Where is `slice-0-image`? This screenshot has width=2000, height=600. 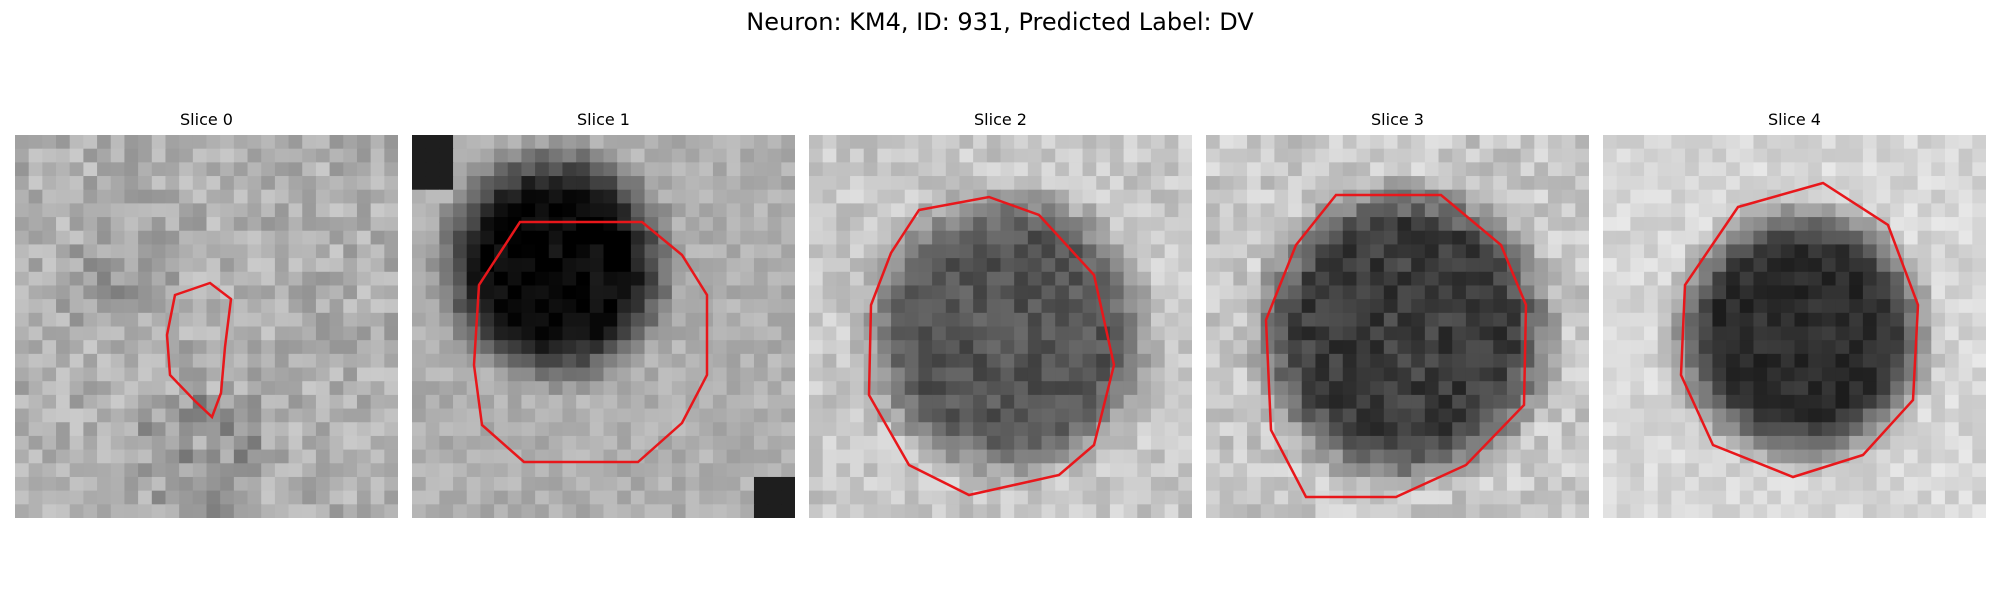 slice-0-image is located at coordinates (206, 326).